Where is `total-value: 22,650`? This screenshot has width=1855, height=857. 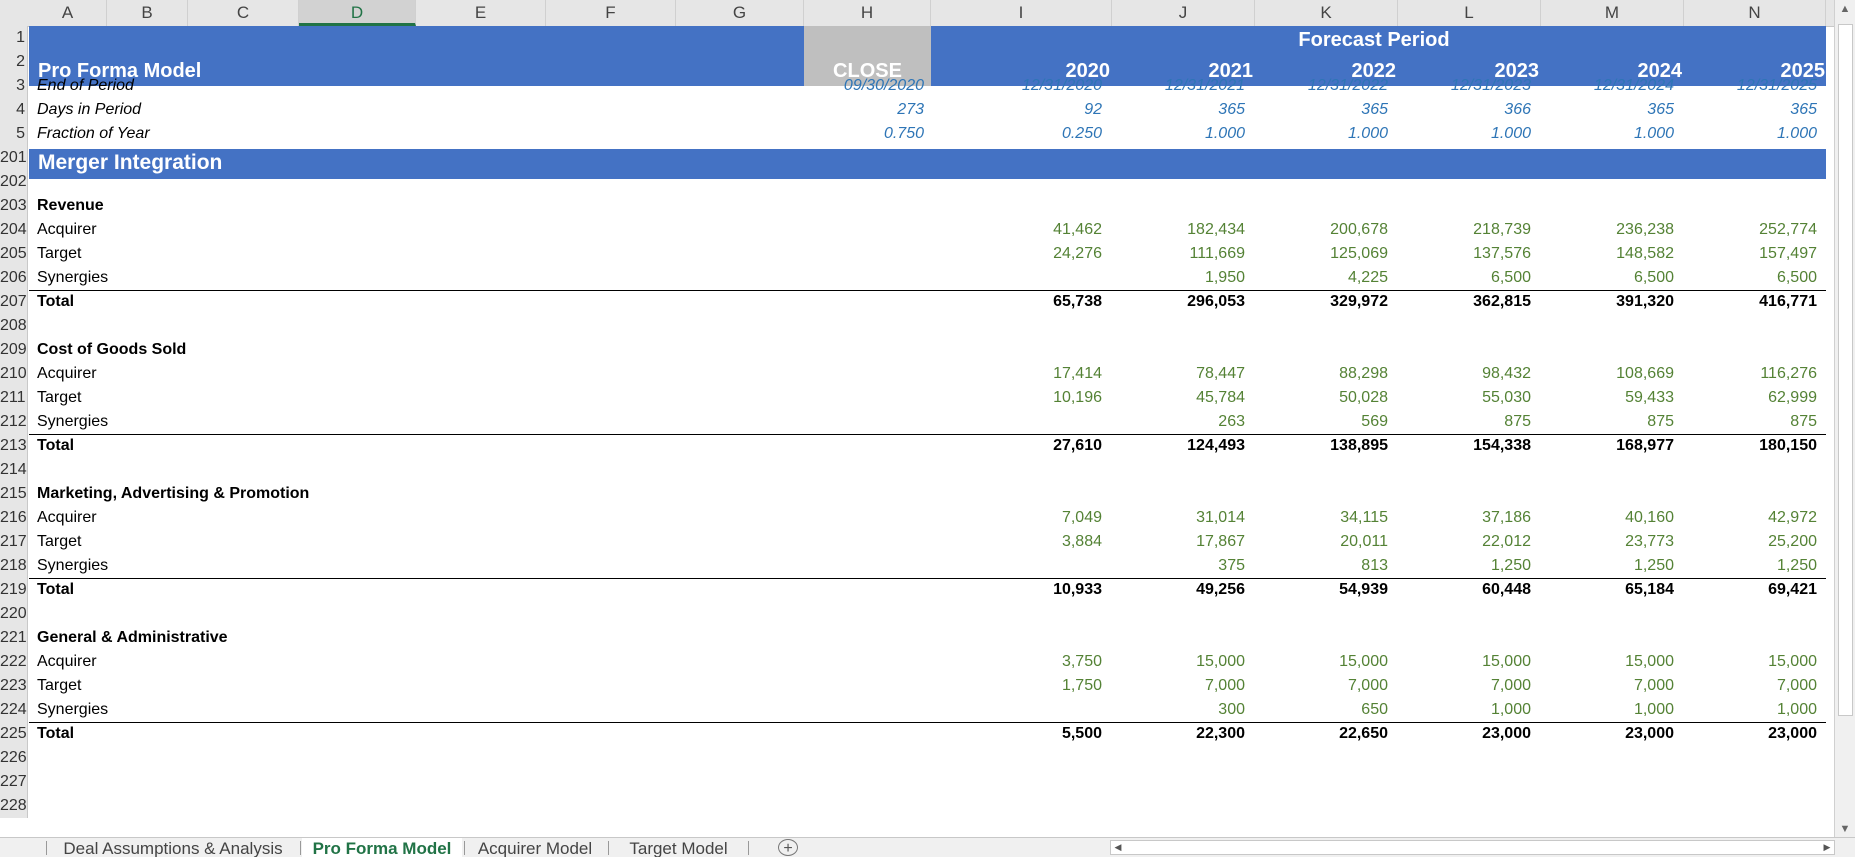 total-value: 22,650 is located at coordinates (1363, 733).